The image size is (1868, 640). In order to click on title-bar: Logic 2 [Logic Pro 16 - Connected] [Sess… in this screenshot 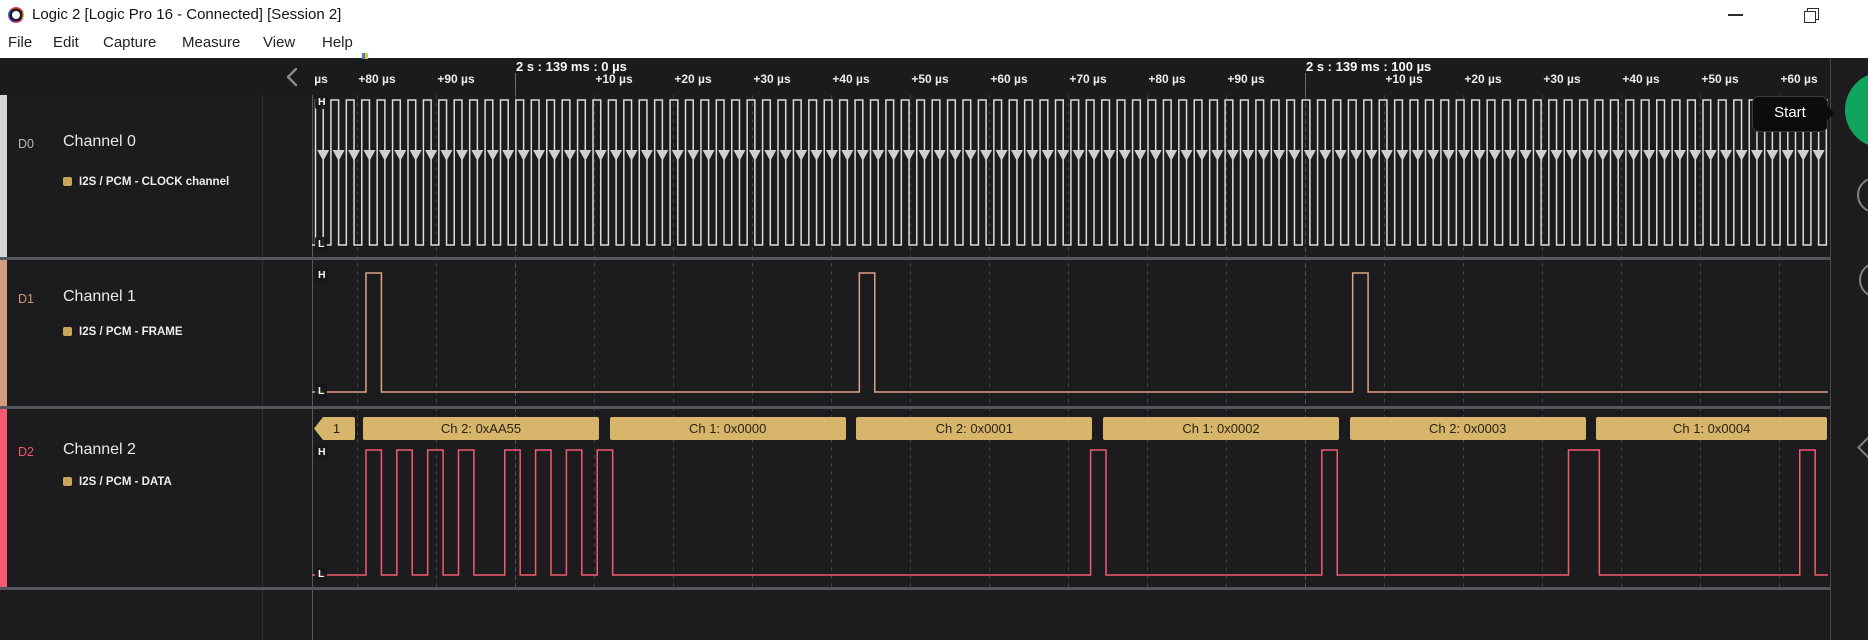, I will do `click(934, 15)`.